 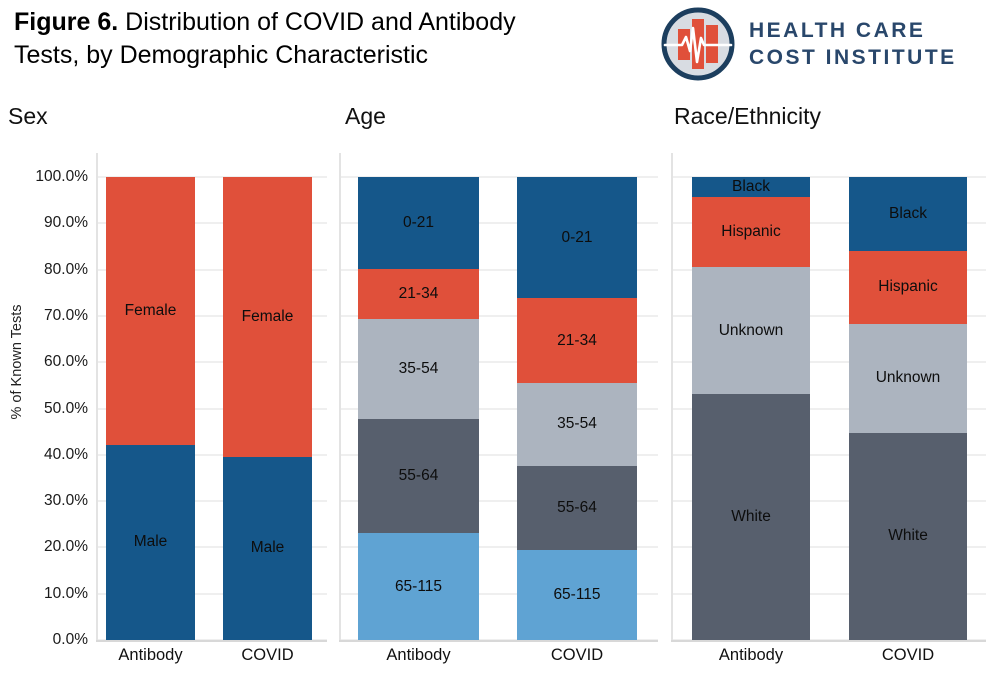 I want to click on segment-label: Unknown, so click(x=751, y=330).